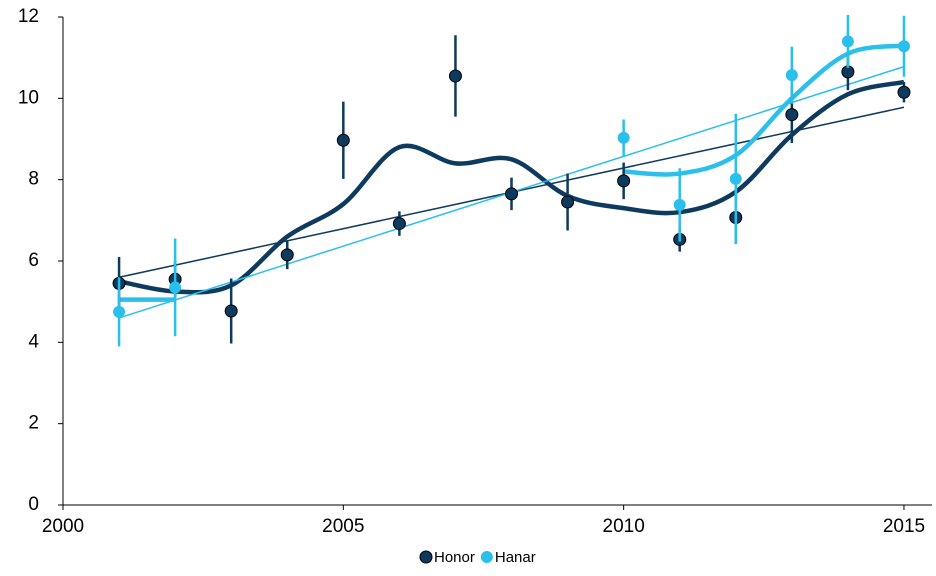  Describe the element at coordinates (33, 504) in the screenshot. I see `y-tick-label: 0` at that location.